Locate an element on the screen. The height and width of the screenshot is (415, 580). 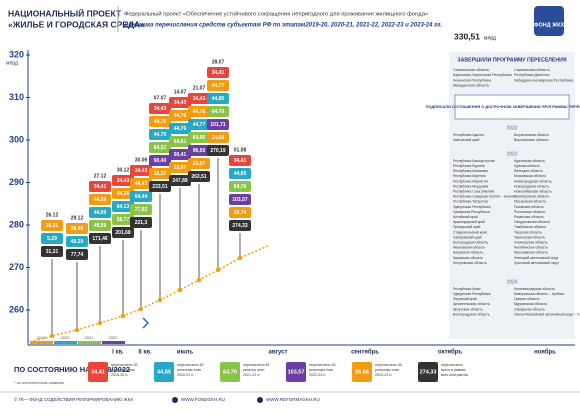
region: Кемеровская область – Кузбасс is located at coordinates (539, 294).